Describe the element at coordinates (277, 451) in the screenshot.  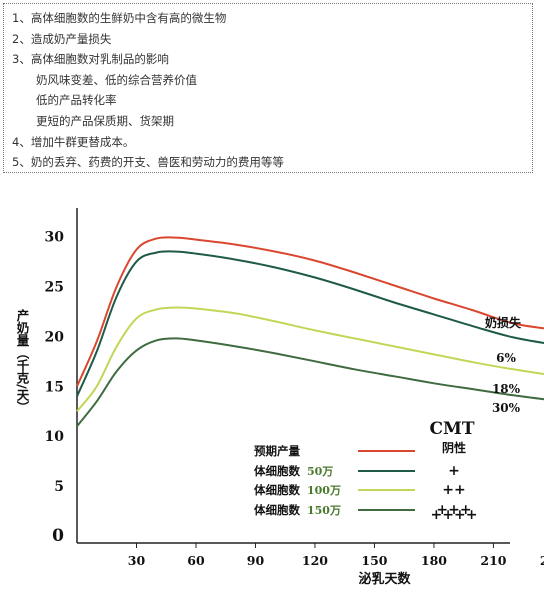
I see `legend-label: 预期产量` at that location.